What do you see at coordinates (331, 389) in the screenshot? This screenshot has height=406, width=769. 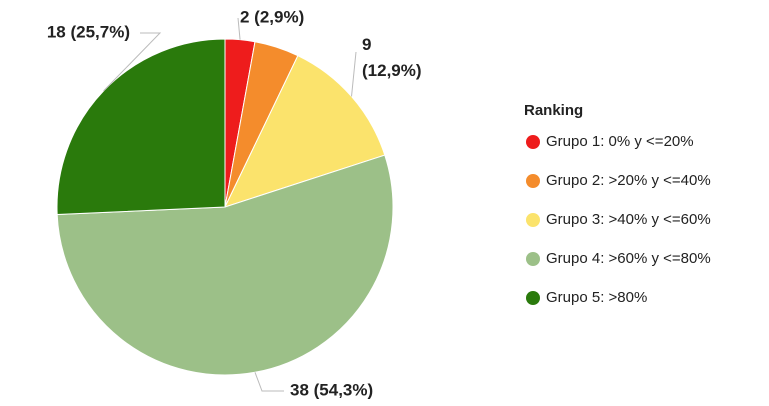 I see `data-label: 38 (54,3%)` at bounding box center [331, 389].